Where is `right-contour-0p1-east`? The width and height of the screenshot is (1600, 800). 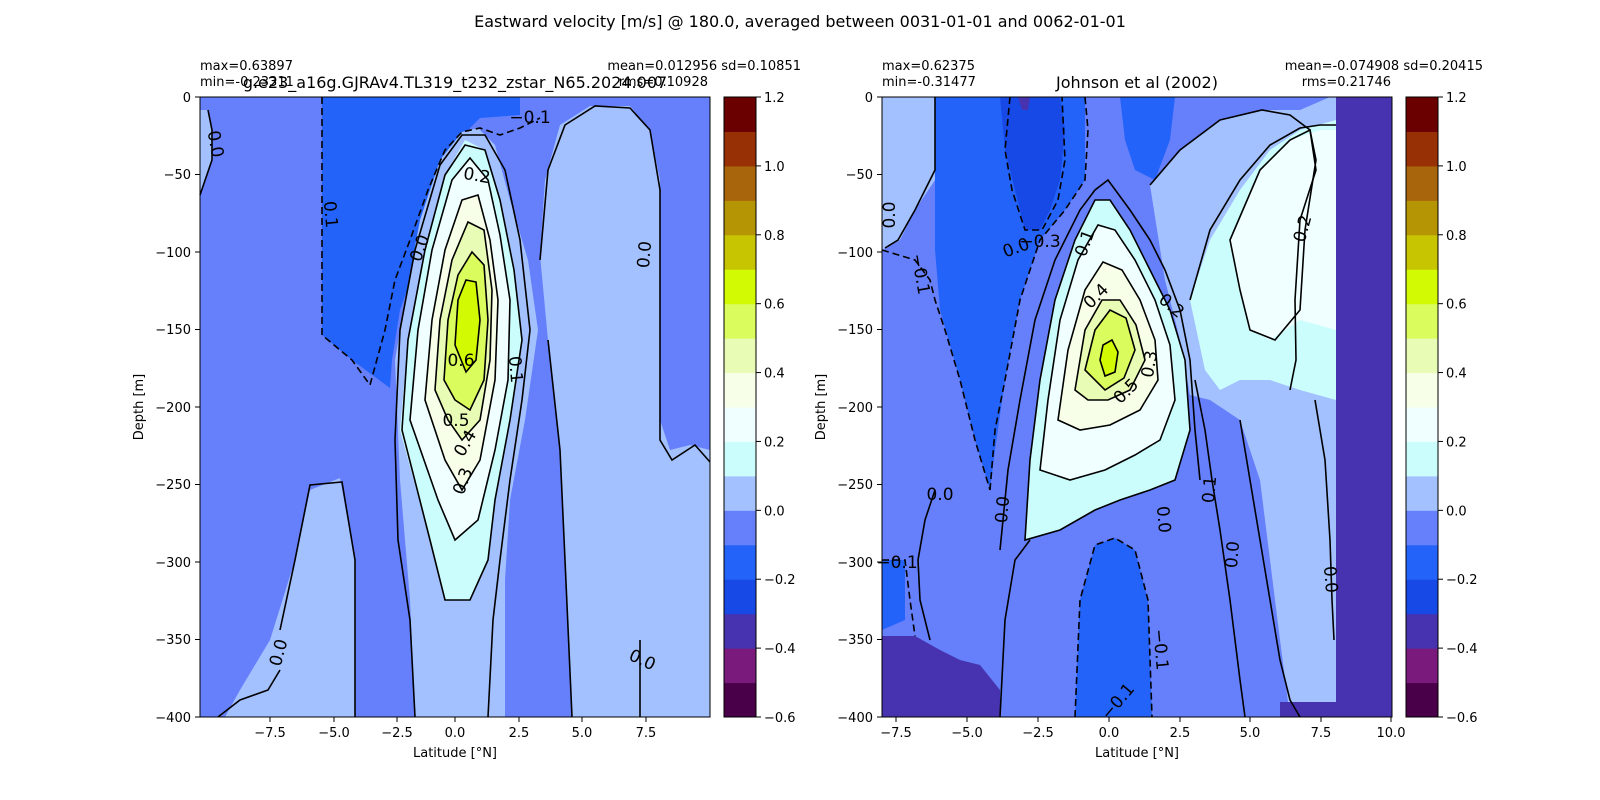
right-contour-0p1-east is located at coordinates (1262, 212).